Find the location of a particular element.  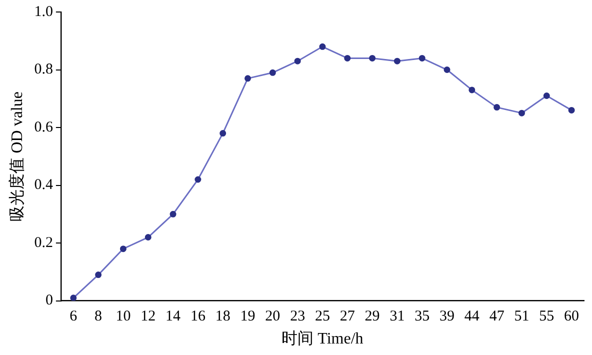

x-tick-label: 6 is located at coordinates (74, 316).